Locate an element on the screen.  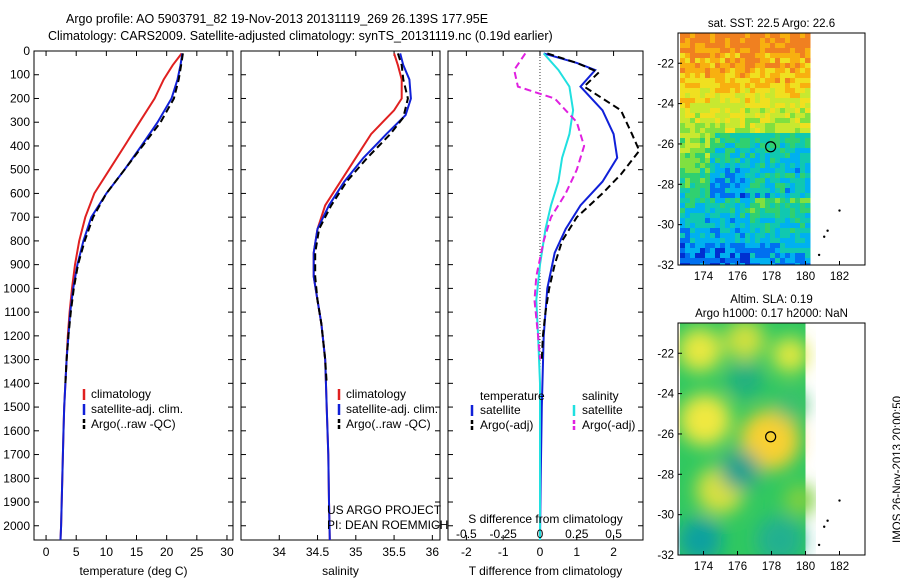
sla-blob is located at coordinates (700, 536).